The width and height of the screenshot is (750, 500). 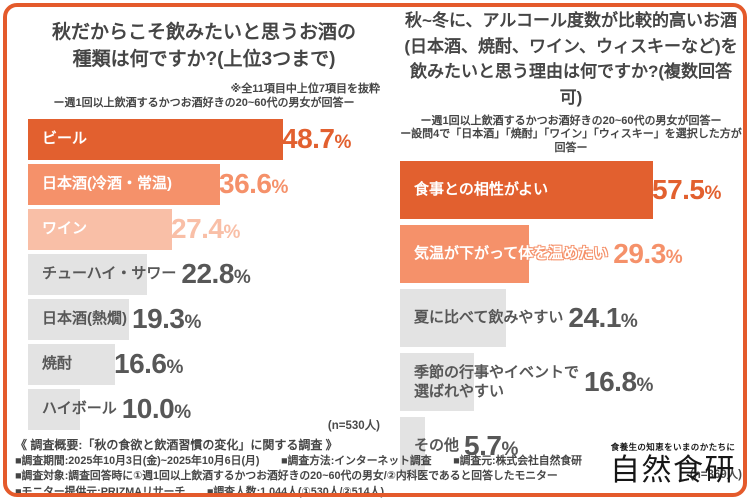 What do you see at coordinates (571, 121) in the screenshot?
I see `chart-right-subtitle-1: ー週1回以上飲酒するかつお酒好きの20~60代の男女が回答ー` at bounding box center [571, 121].